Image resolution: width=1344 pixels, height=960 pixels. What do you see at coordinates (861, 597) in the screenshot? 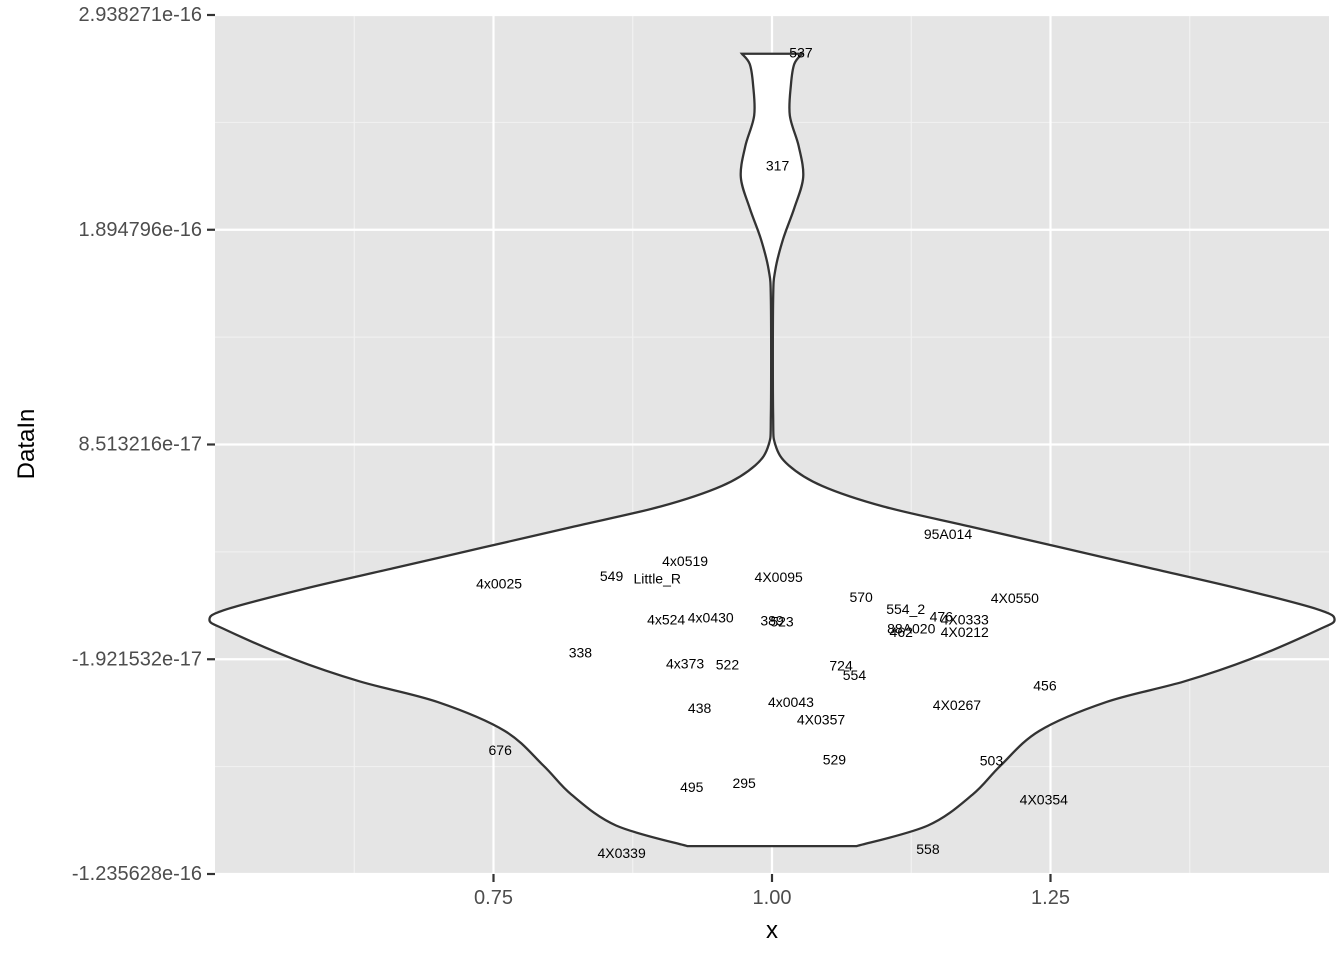
I see `point-label: 570` at bounding box center [861, 597].